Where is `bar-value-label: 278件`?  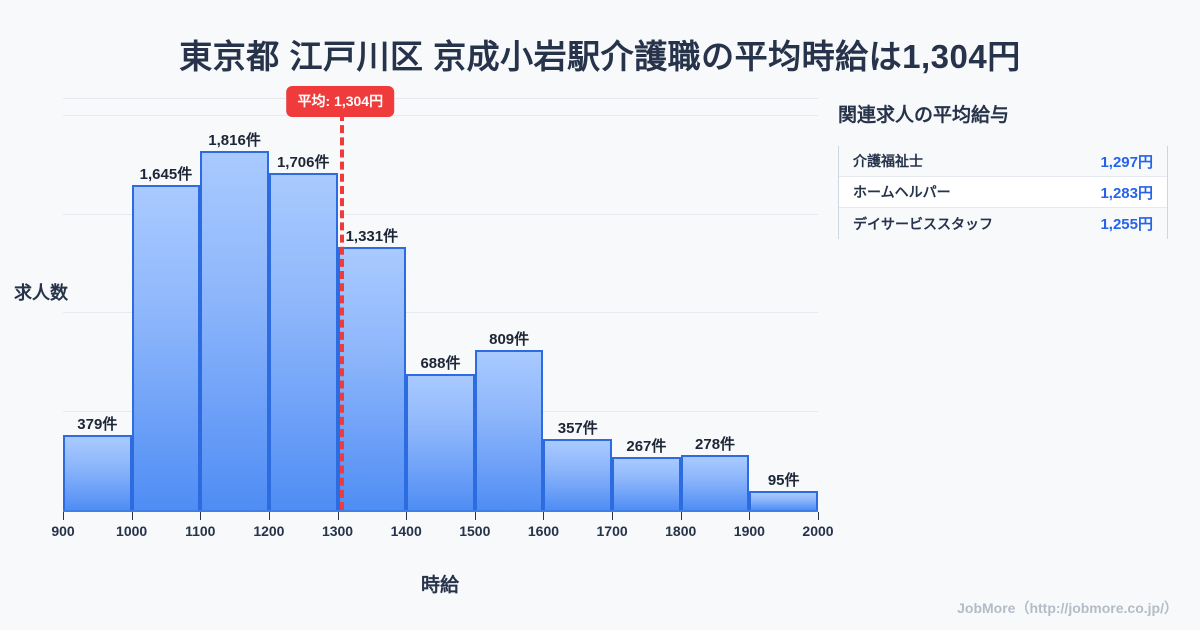
bar-value-label: 278件 is located at coordinates (715, 445).